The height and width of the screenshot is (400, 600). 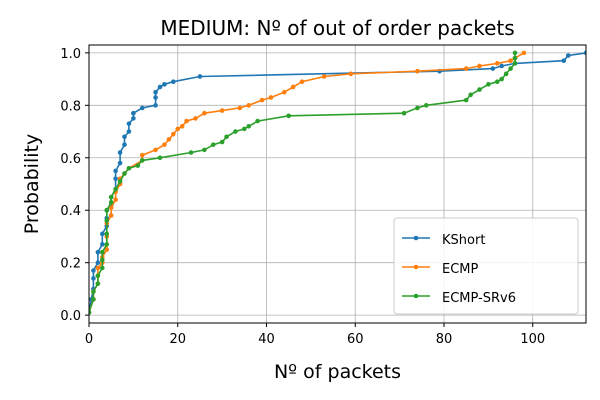 What do you see at coordinates (443, 240) in the screenshot?
I see `legend-entry-kshort: KShort` at bounding box center [443, 240].